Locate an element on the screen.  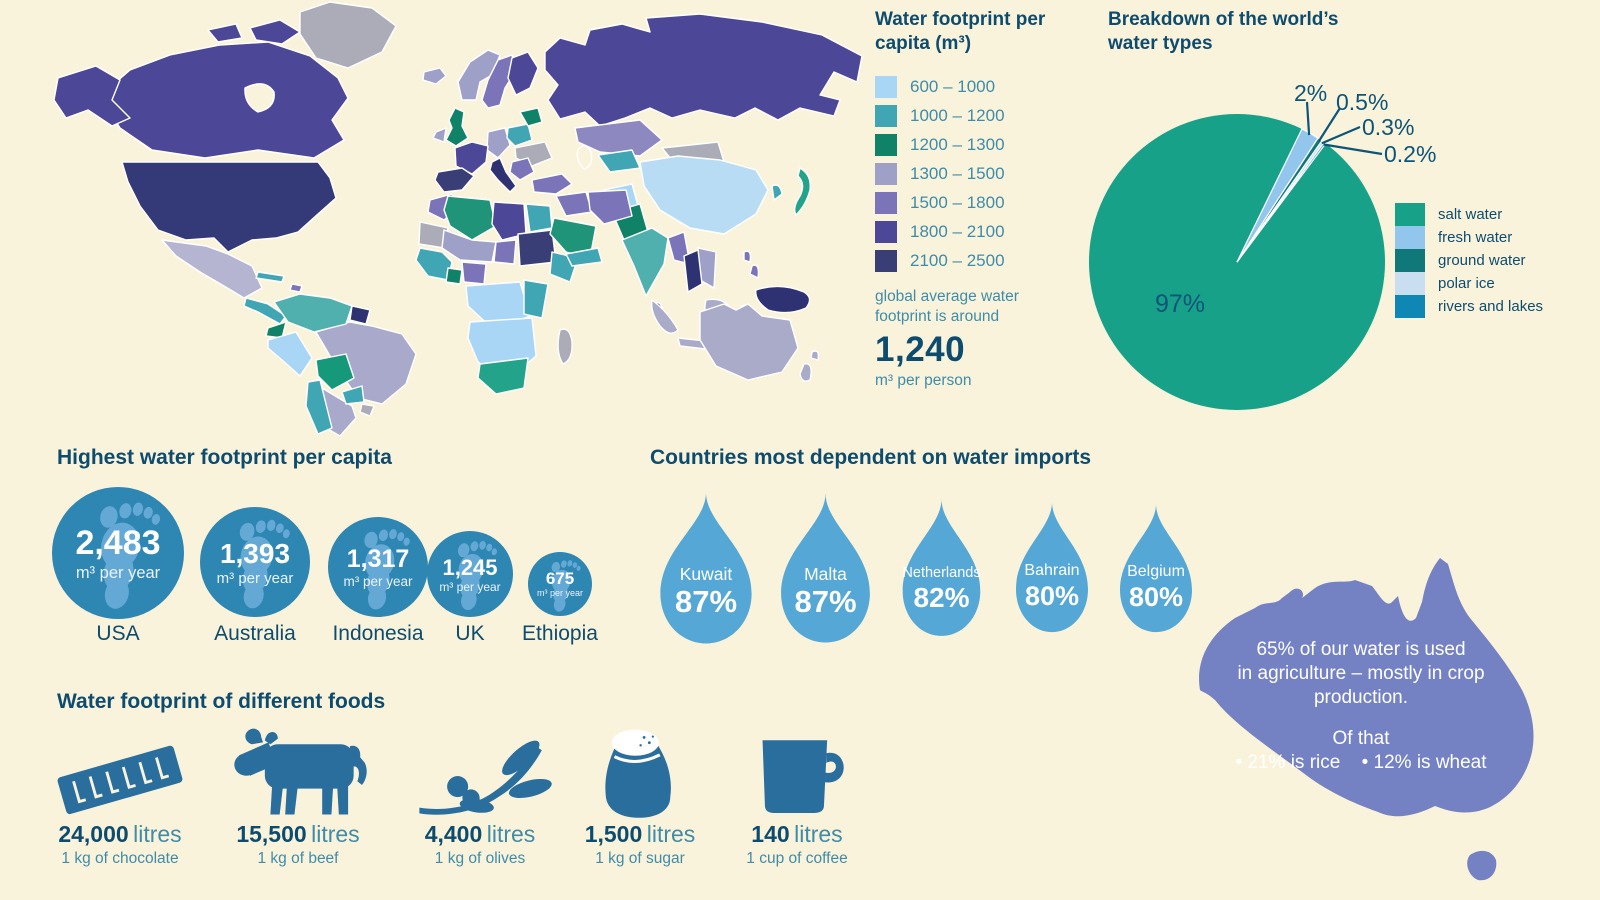
water-types-pie is located at coordinates (1237, 255).